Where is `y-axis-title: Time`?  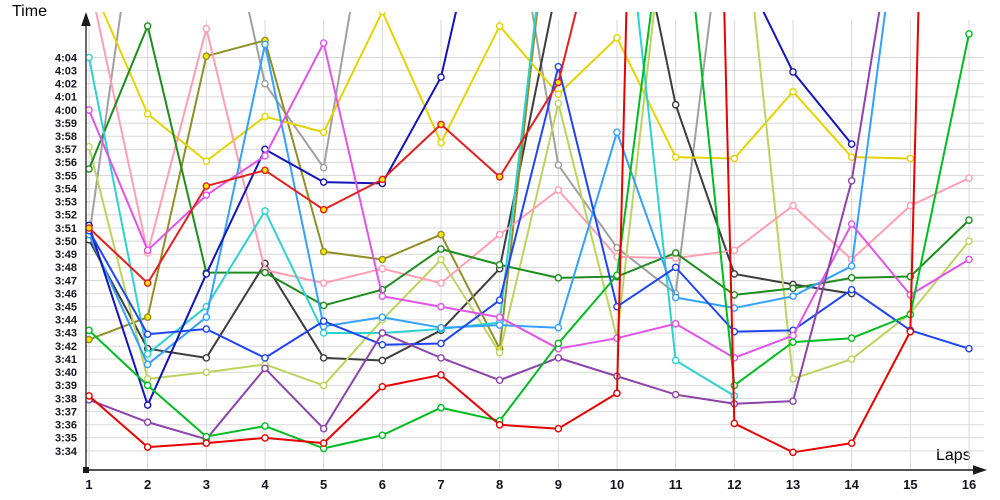 y-axis-title: Time is located at coordinates (29, 11).